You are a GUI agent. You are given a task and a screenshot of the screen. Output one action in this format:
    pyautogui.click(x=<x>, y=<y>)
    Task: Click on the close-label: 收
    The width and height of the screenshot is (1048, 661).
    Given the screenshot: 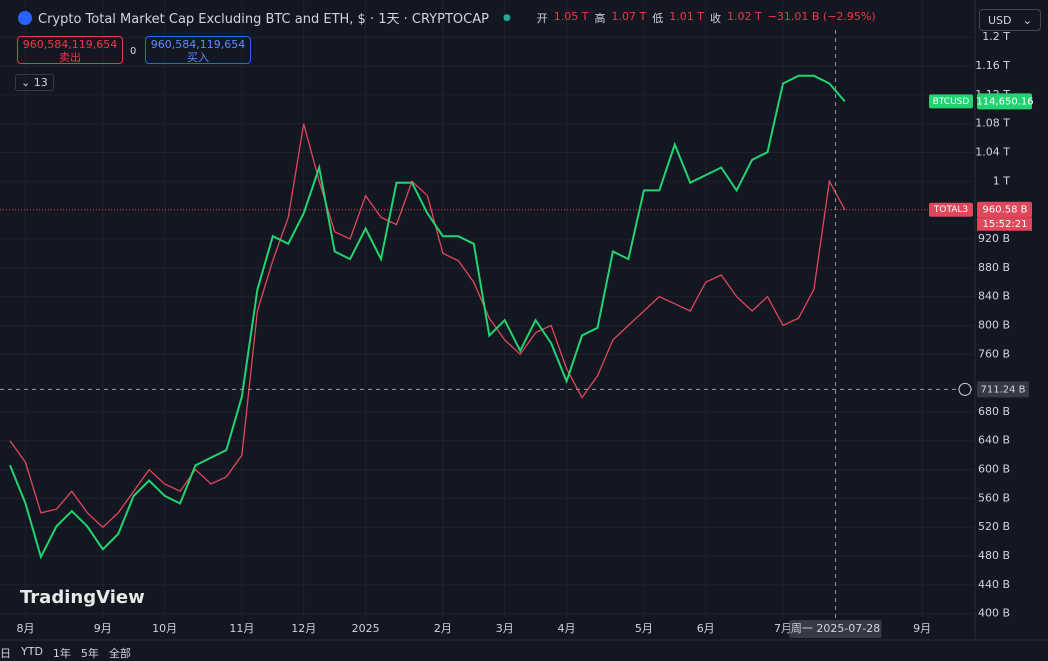 What is the action you would take?
    pyautogui.click(x=715, y=18)
    